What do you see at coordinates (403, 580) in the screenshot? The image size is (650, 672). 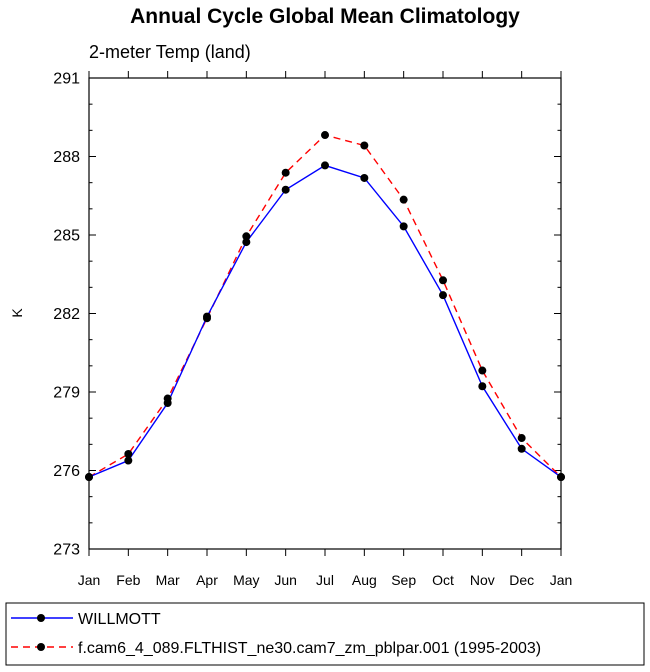 I see `x-tick-label: Sep` at bounding box center [403, 580].